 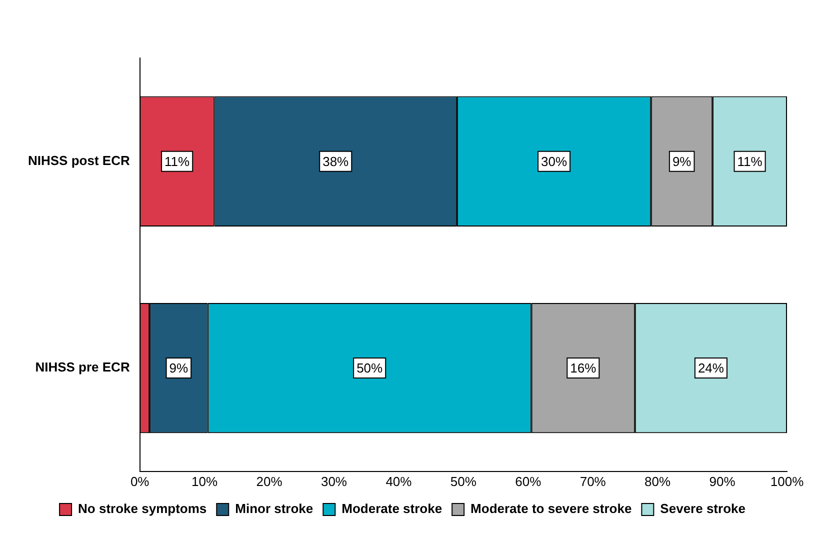 I want to click on x-tick-label: 0%, so click(x=140, y=481).